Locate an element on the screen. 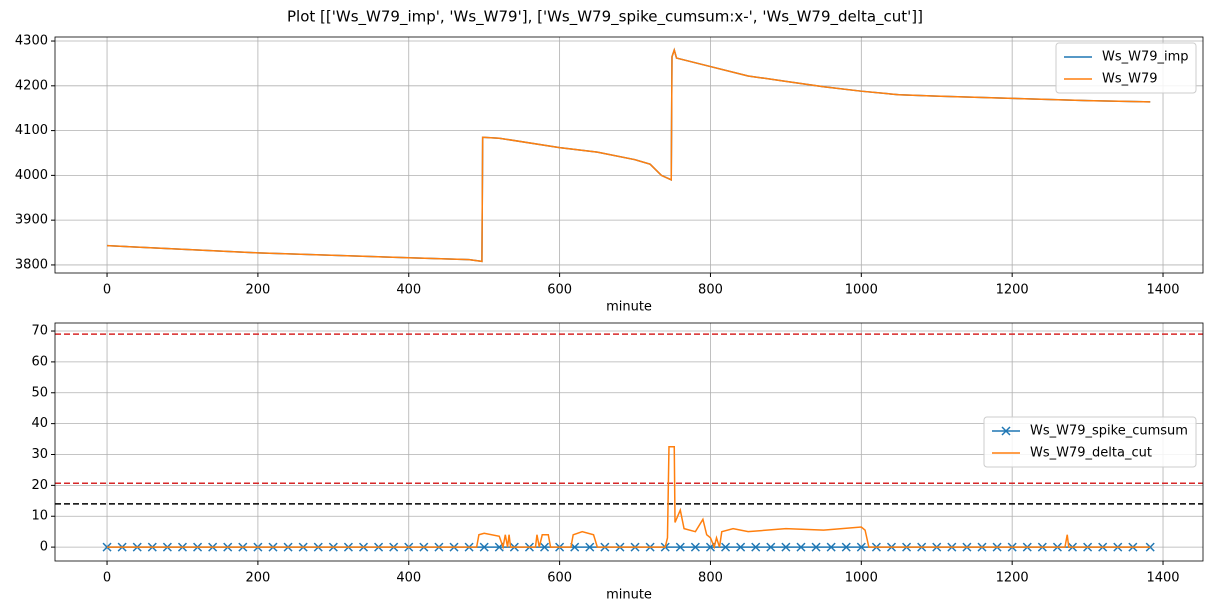 This screenshot has width=1211, height=611. legend-label: Ws_W79_delta_cut is located at coordinates (1091, 453).